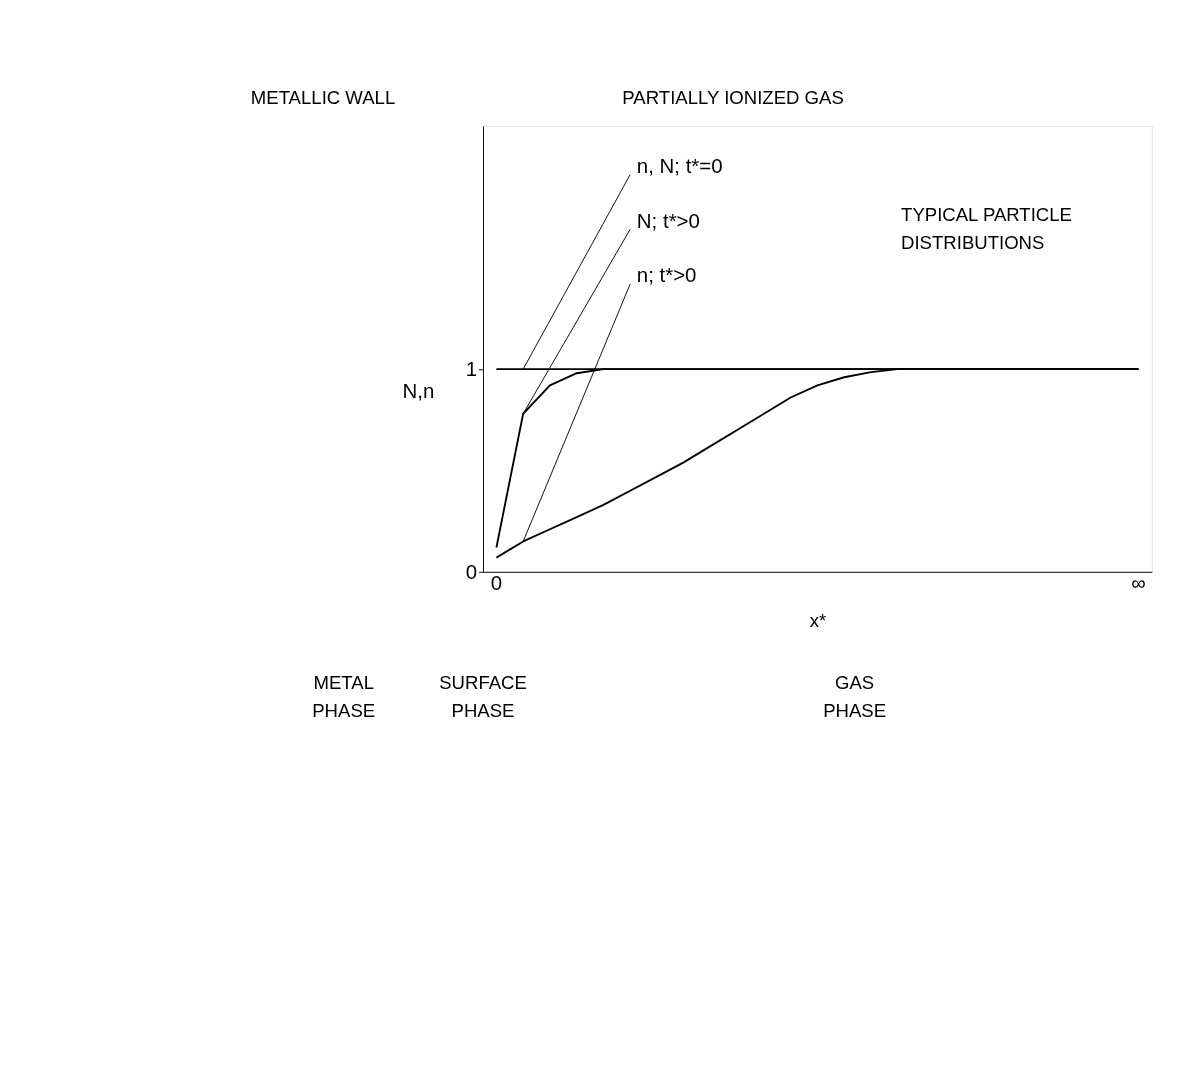  What do you see at coordinates (855, 696) in the screenshot?
I see `text: GAS PHASE` at bounding box center [855, 696].